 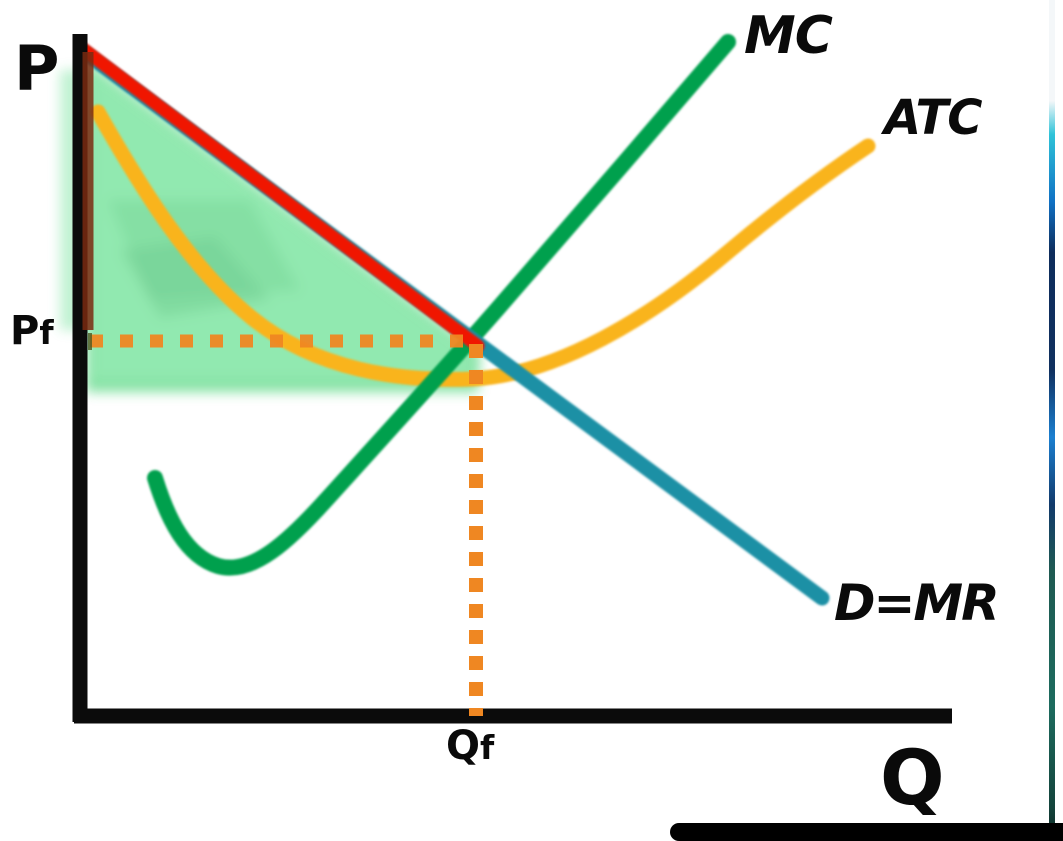 I want to click on qf-main: Q, so click(x=463, y=746).